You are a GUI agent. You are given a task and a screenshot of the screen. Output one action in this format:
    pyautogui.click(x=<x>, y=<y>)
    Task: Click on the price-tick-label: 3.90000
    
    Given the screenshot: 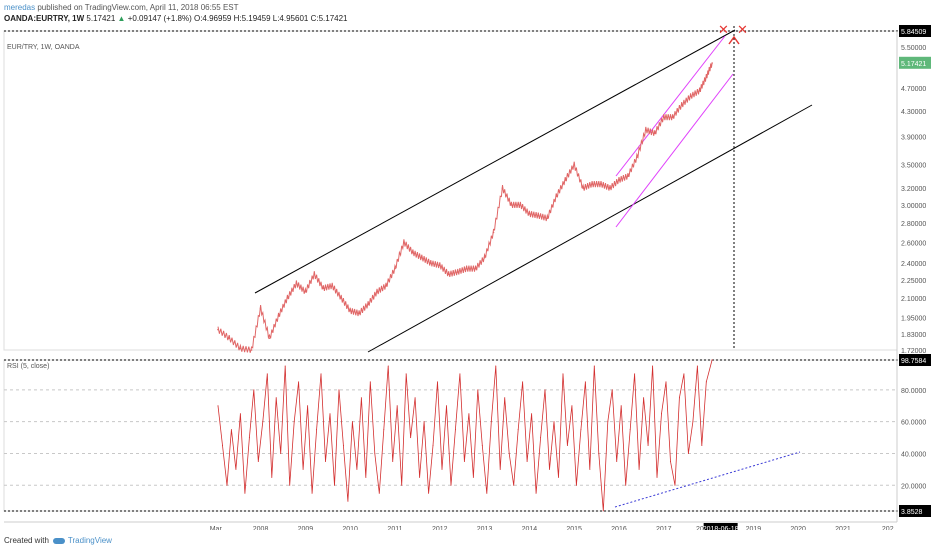 What is the action you would take?
    pyautogui.click(x=913, y=138)
    